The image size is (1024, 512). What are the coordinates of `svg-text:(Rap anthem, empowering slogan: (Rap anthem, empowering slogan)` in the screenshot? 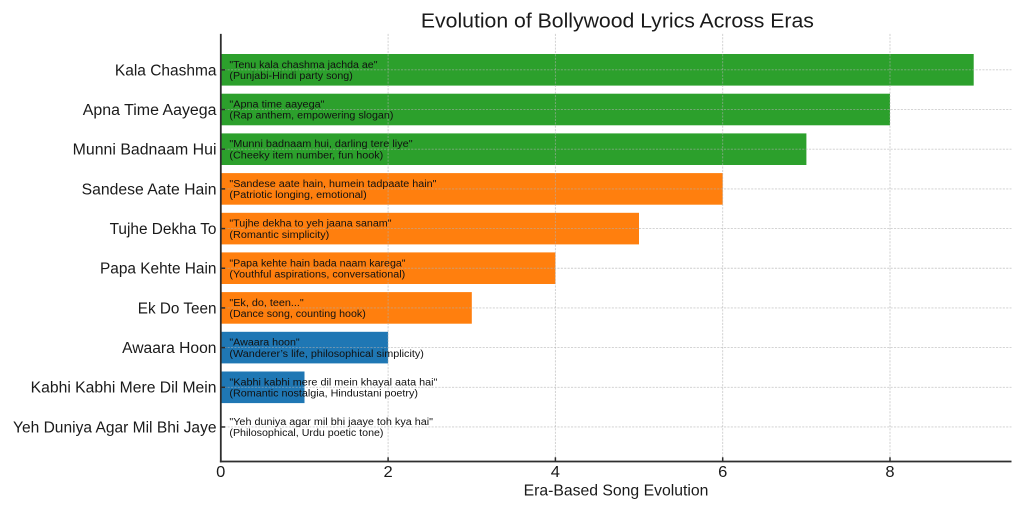 It's located at (311, 116).